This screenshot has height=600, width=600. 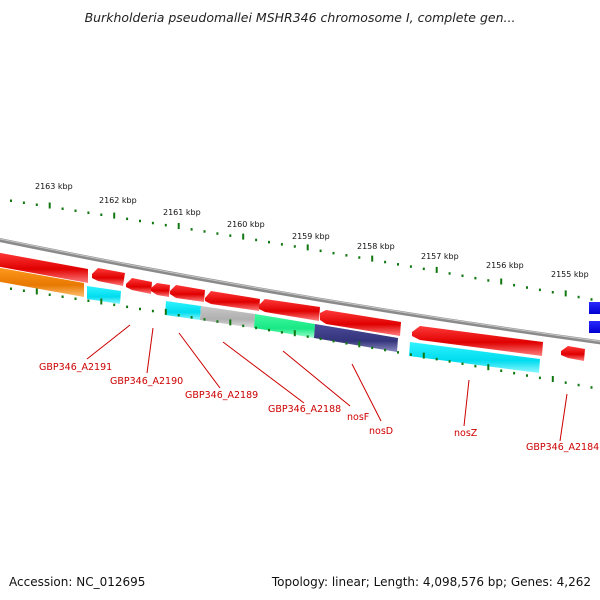 I want to click on gene-orange, so click(x=42, y=282).